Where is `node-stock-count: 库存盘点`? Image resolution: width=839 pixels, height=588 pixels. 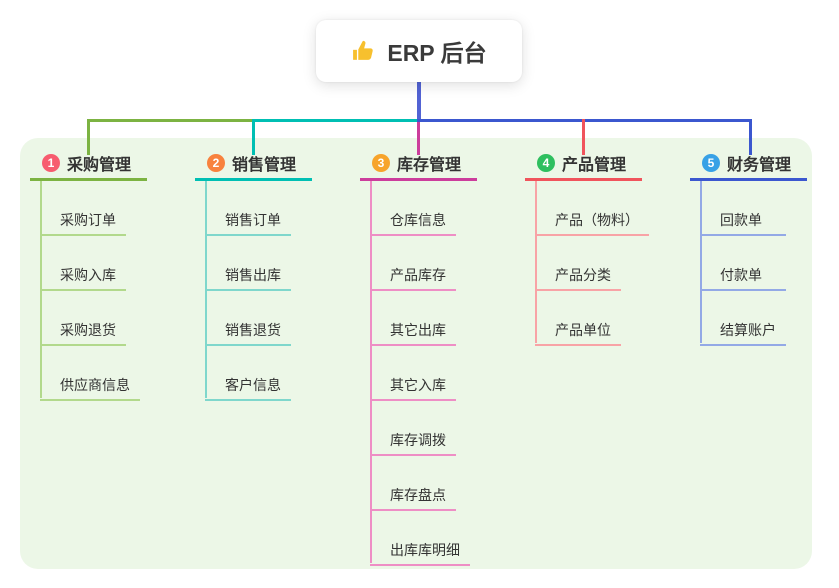
node-stock-count: 库存盘点 is located at coordinates (413, 498).